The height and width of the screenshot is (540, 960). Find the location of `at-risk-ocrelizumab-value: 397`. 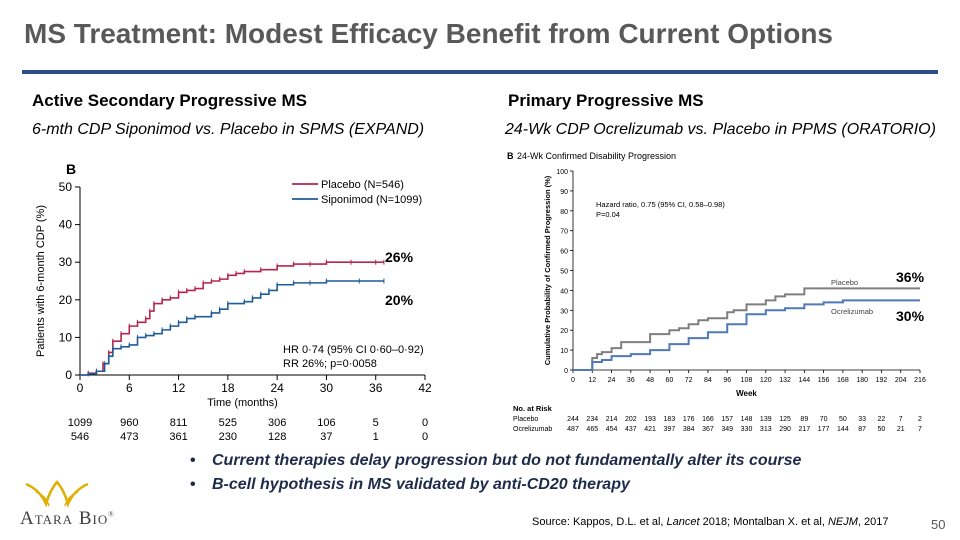

at-risk-ocrelizumab-value: 397 is located at coordinates (670, 429).